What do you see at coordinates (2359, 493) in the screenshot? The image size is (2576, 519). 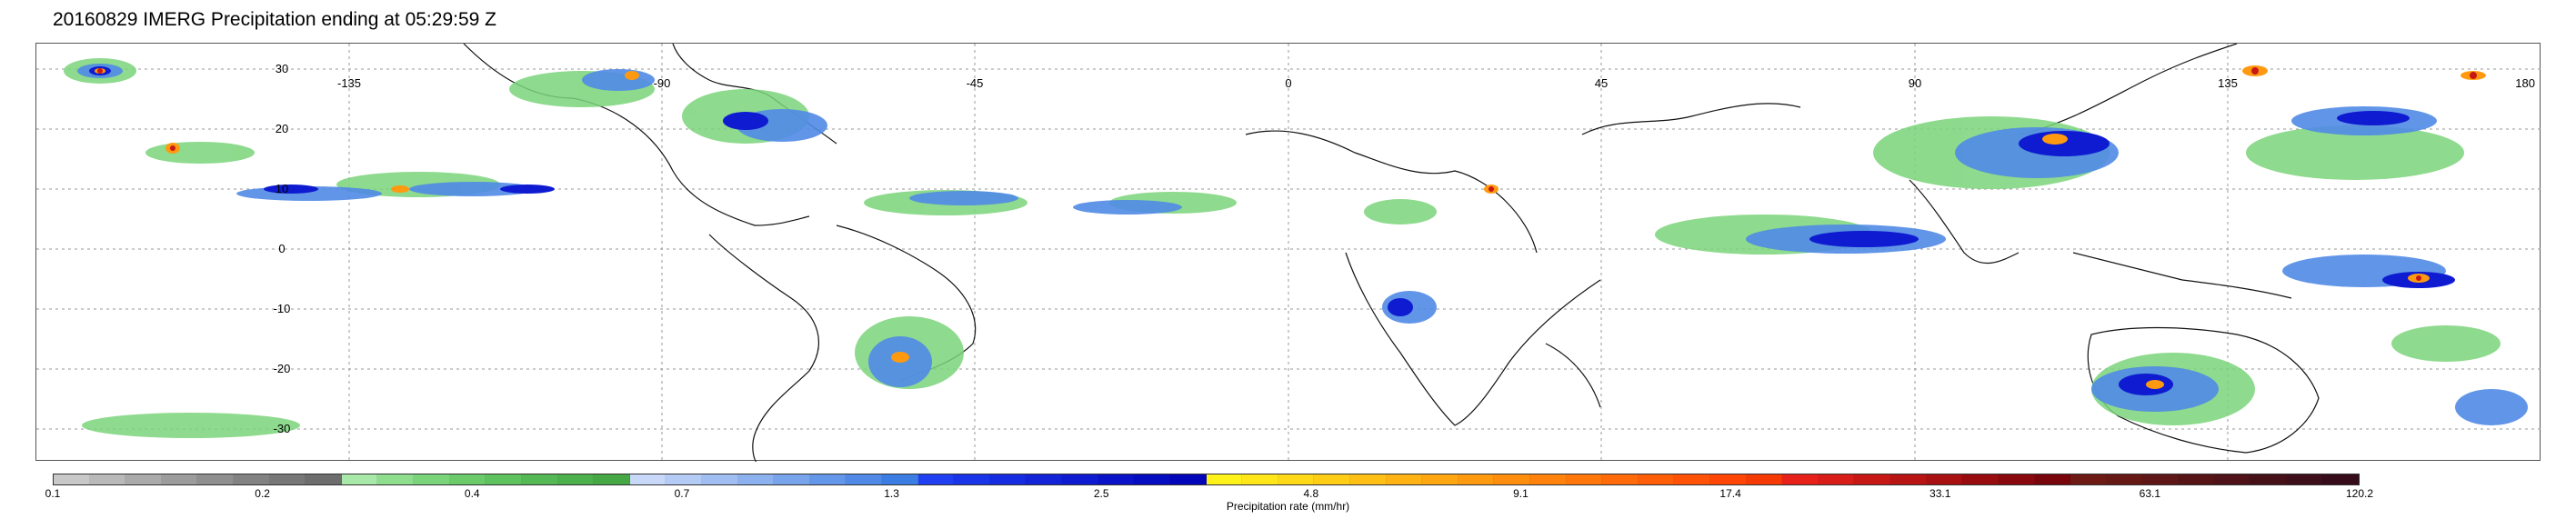 I see `colorbar-tick-label: 120.2` at bounding box center [2359, 493].